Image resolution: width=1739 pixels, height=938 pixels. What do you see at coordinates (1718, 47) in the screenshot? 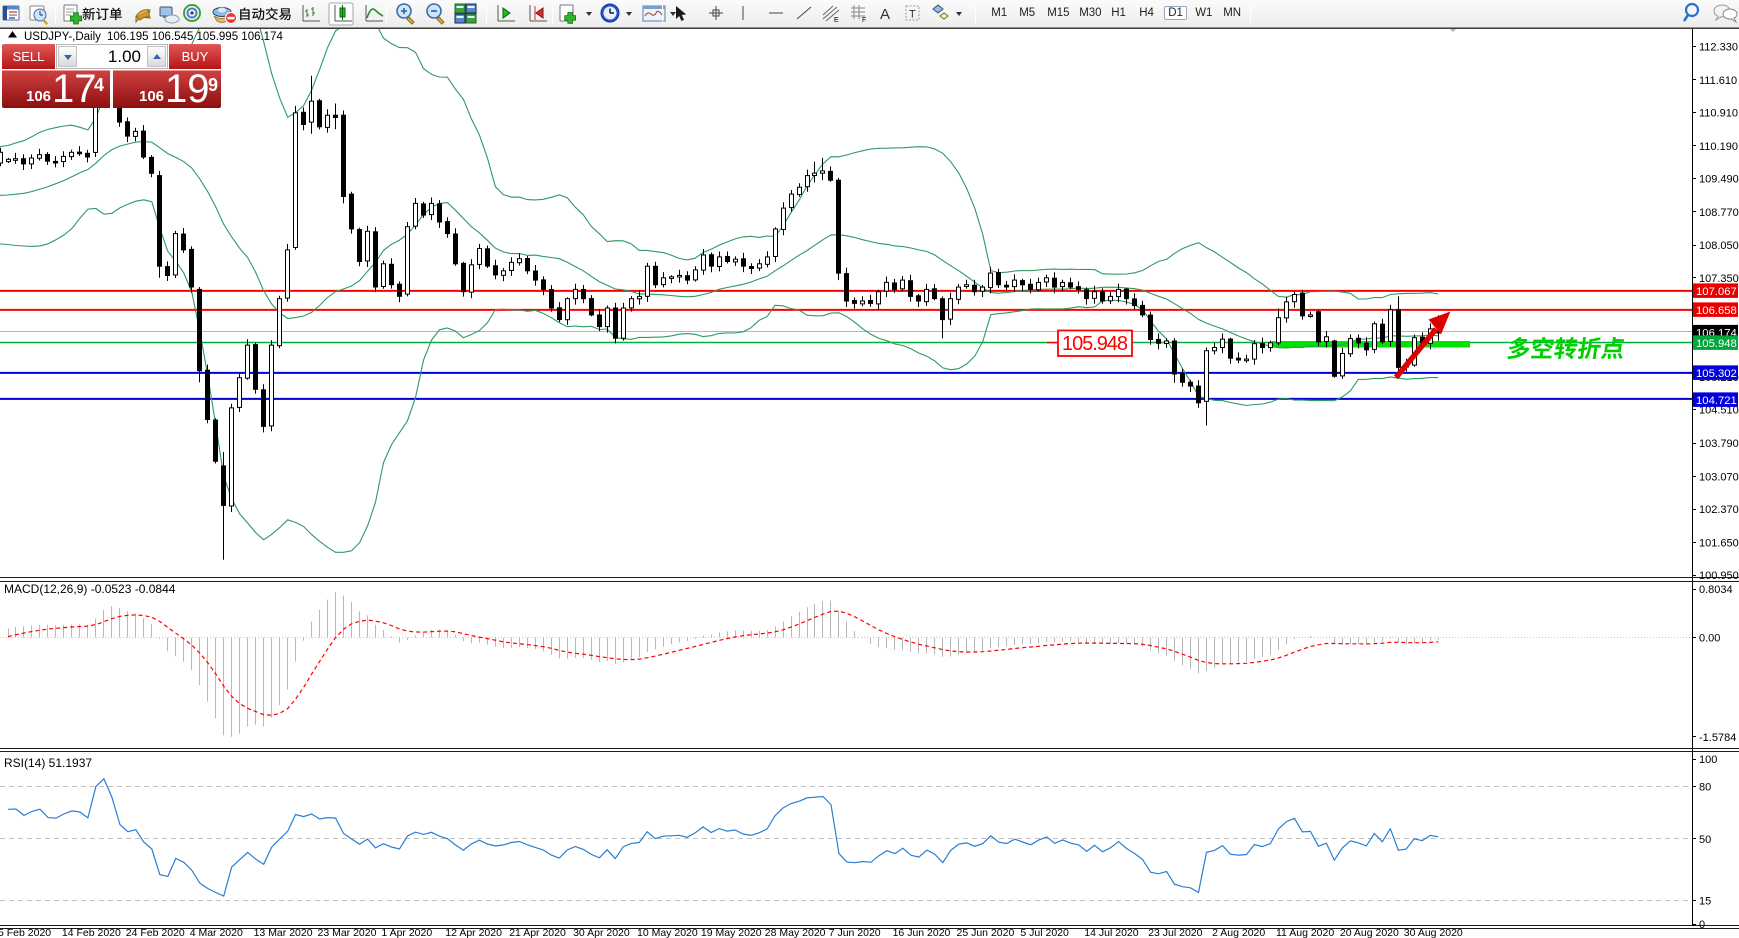
I see `svg-text: 112.330` at bounding box center [1718, 47].